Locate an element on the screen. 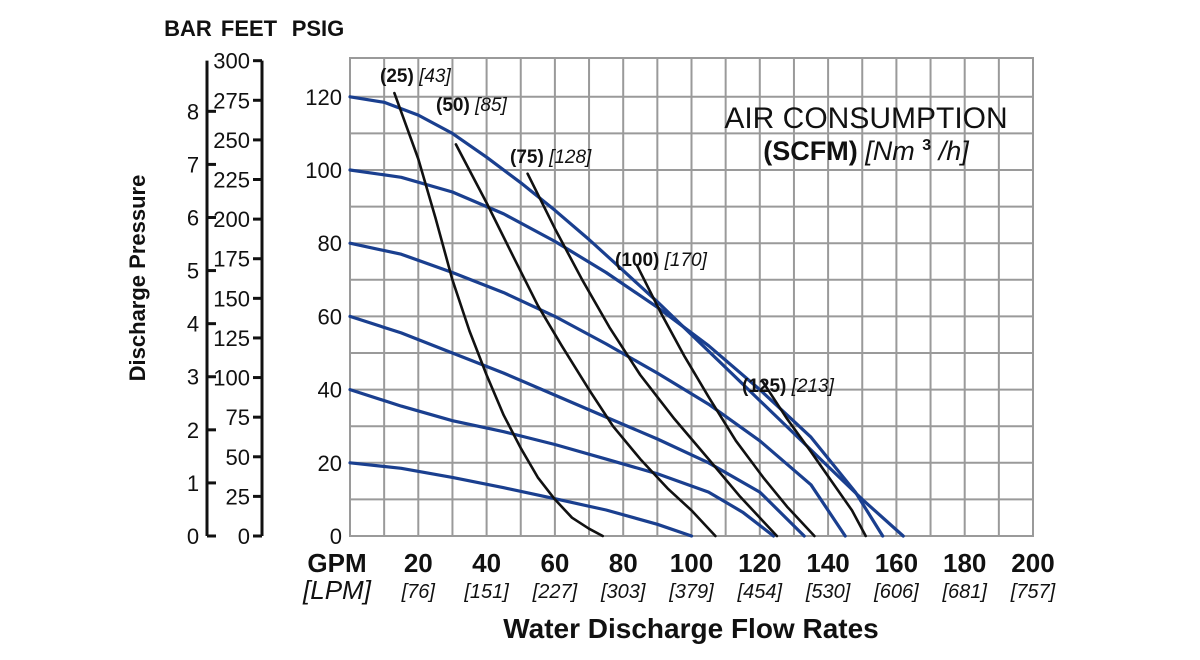  feet-tick-label: 125 is located at coordinates (231, 338).